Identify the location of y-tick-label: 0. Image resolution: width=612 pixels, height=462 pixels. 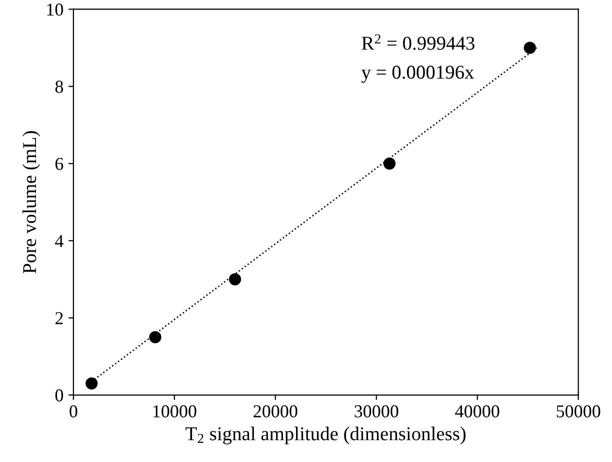
(59, 395).